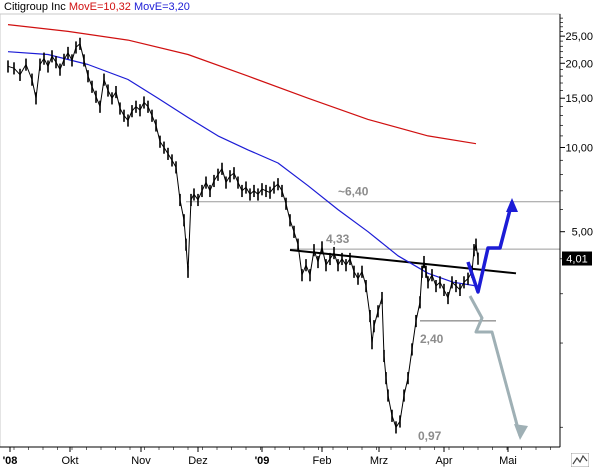  Describe the element at coordinates (262, 461) in the screenshot. I see `x-tick-label: '09` at that location.